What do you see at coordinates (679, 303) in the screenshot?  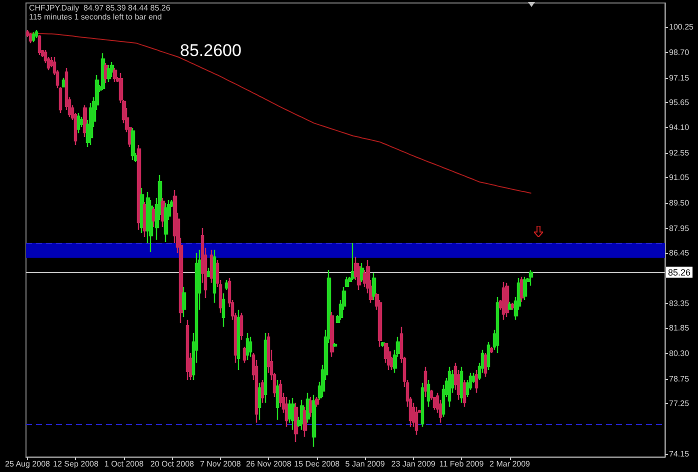 I see `y-tick-label: 83.35` at bounding box center [679, 303].